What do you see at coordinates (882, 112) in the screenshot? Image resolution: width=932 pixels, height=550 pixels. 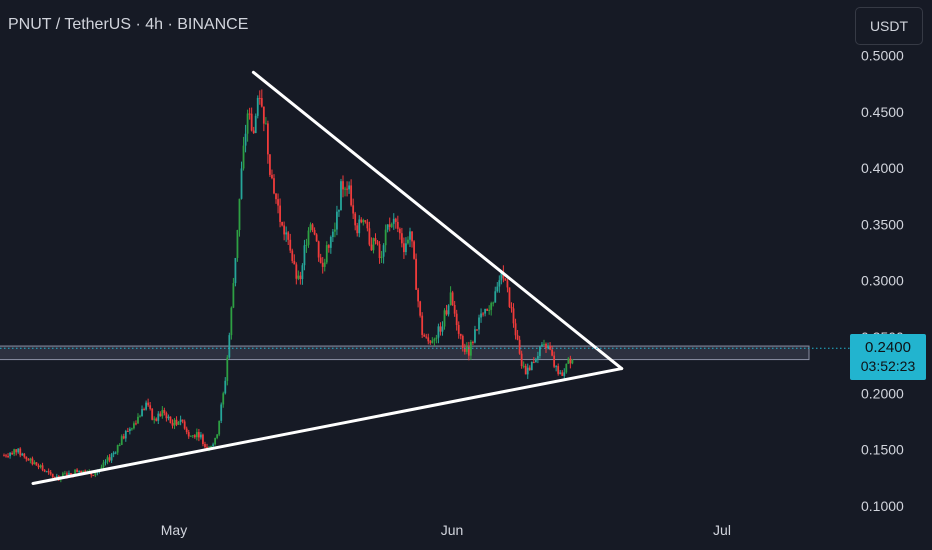 I see `y-tick-label: 0.4500` at bounding box center [882, 112].